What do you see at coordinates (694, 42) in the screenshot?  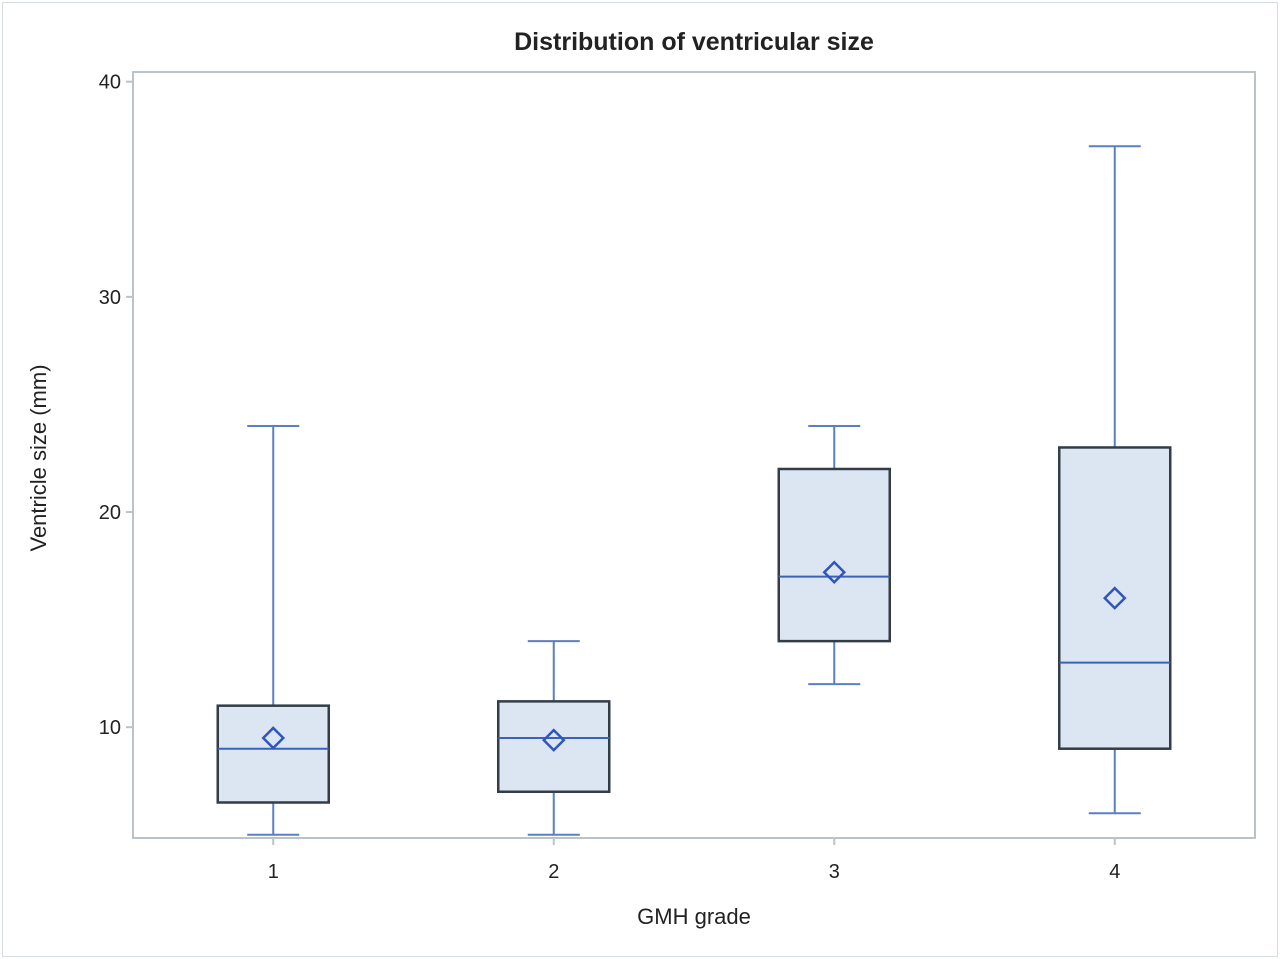 I see `chart-title: Distribution of ventricular size` at bounding box center [694, 42].